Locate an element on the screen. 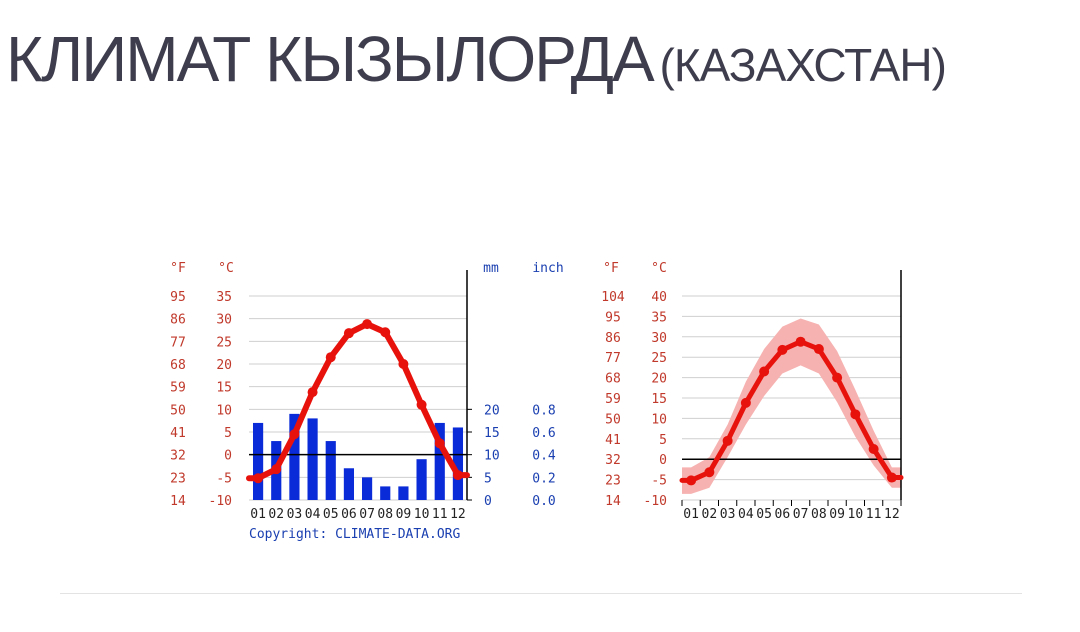 The height and width of the screenshot is (632, 1080). tick-label-c: 15 is located at coordinates (224, 388).